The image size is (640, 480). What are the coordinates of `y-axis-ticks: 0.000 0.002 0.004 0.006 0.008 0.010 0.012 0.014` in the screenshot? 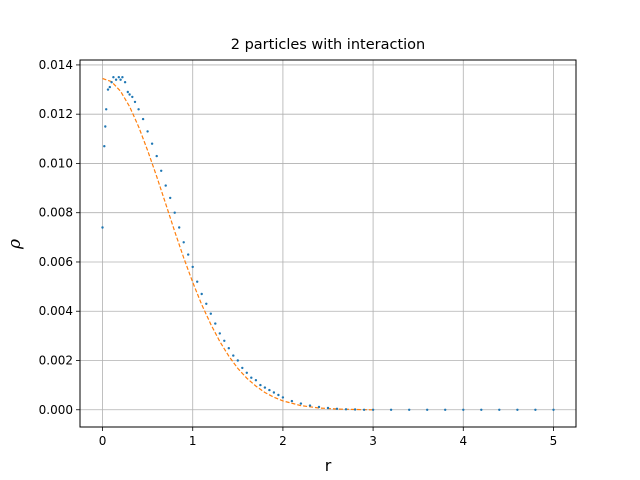 It's located at (59, 237).